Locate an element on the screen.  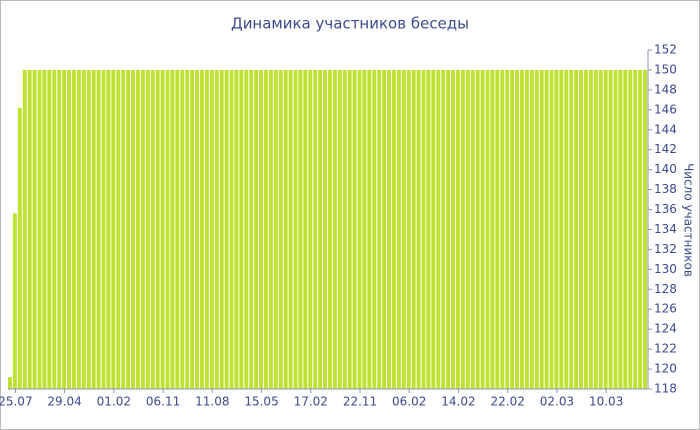
y-tick-label: 120 is located at coordinates (665, 369).